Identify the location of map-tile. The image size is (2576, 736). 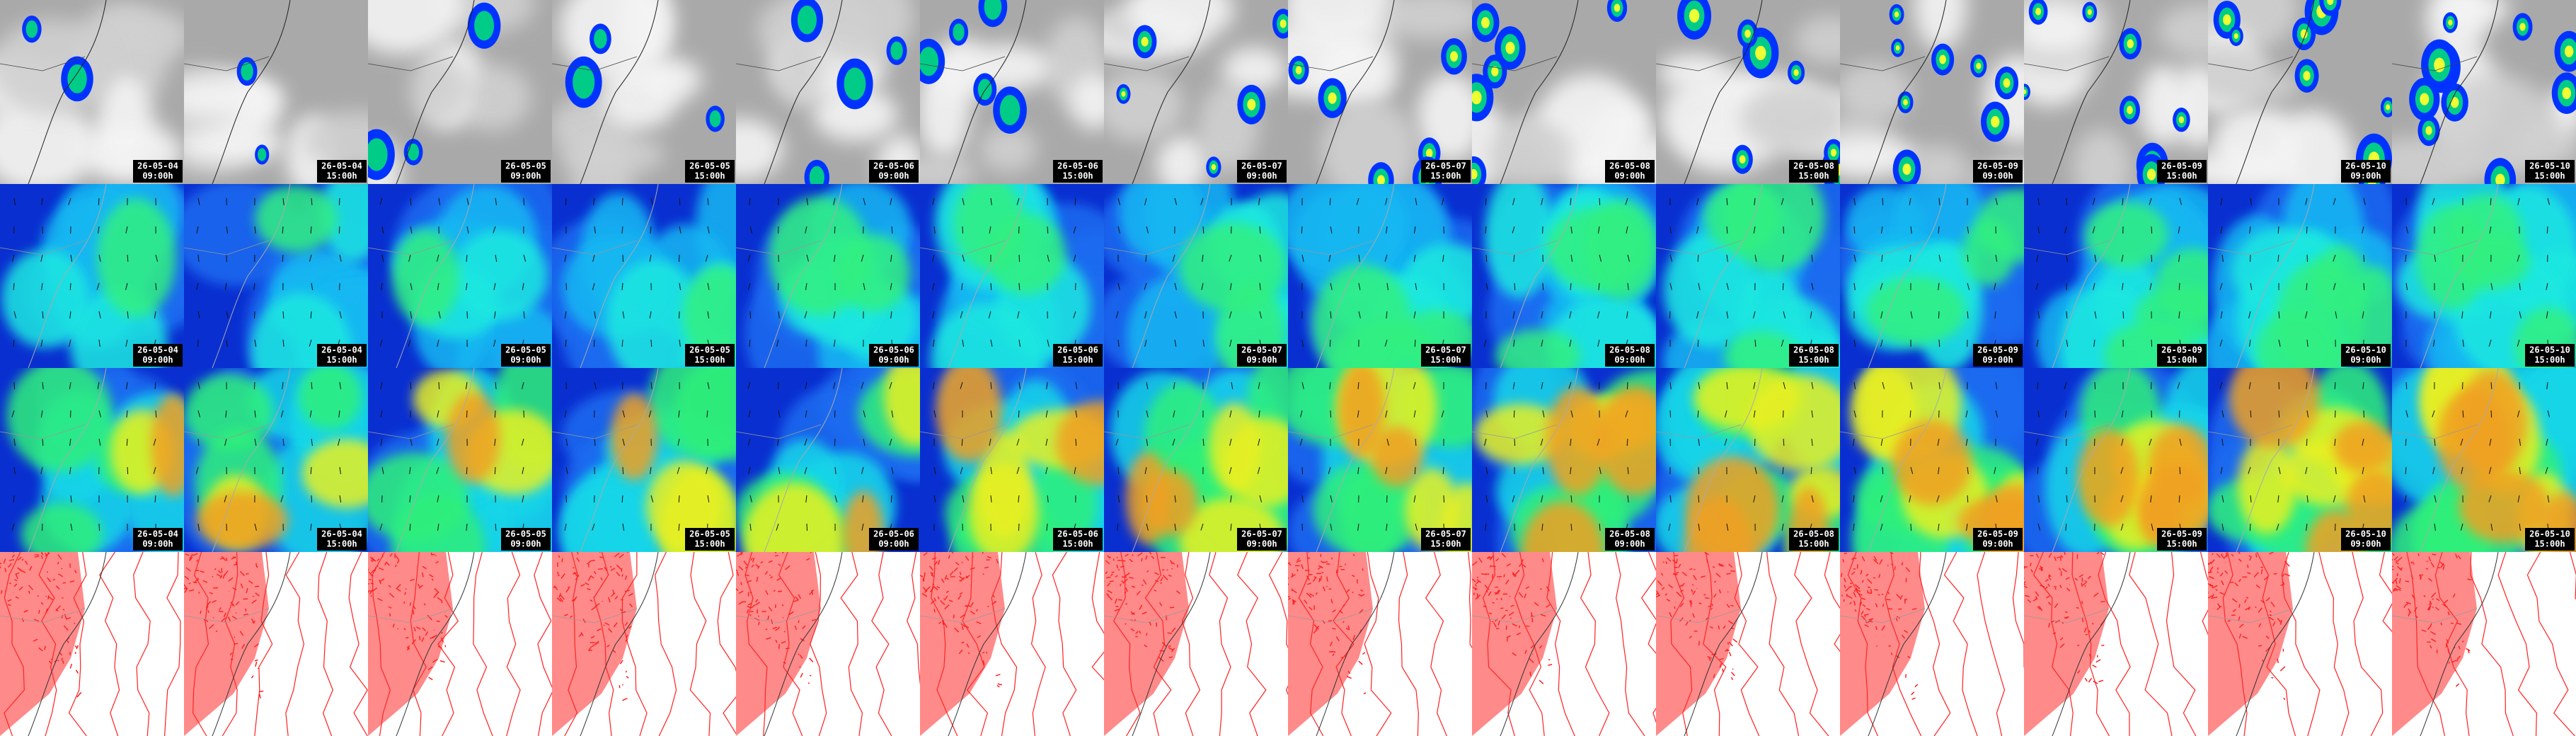
(828, 644).